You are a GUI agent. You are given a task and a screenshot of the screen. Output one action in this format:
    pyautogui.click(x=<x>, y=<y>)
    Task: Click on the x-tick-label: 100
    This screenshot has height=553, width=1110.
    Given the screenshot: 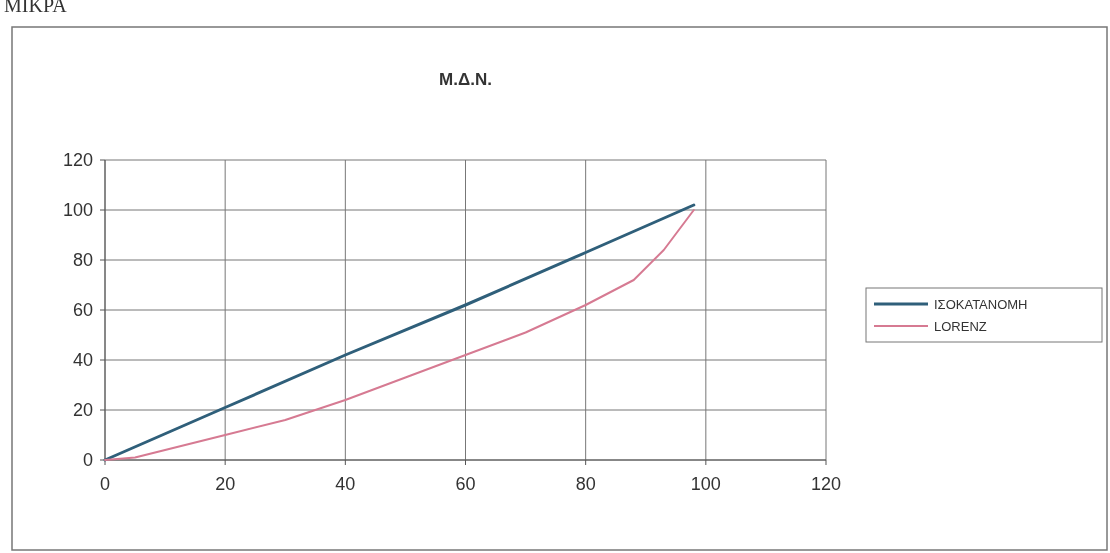 What is the action you would take?
    pyautogui.click(x=705, y=484)
    